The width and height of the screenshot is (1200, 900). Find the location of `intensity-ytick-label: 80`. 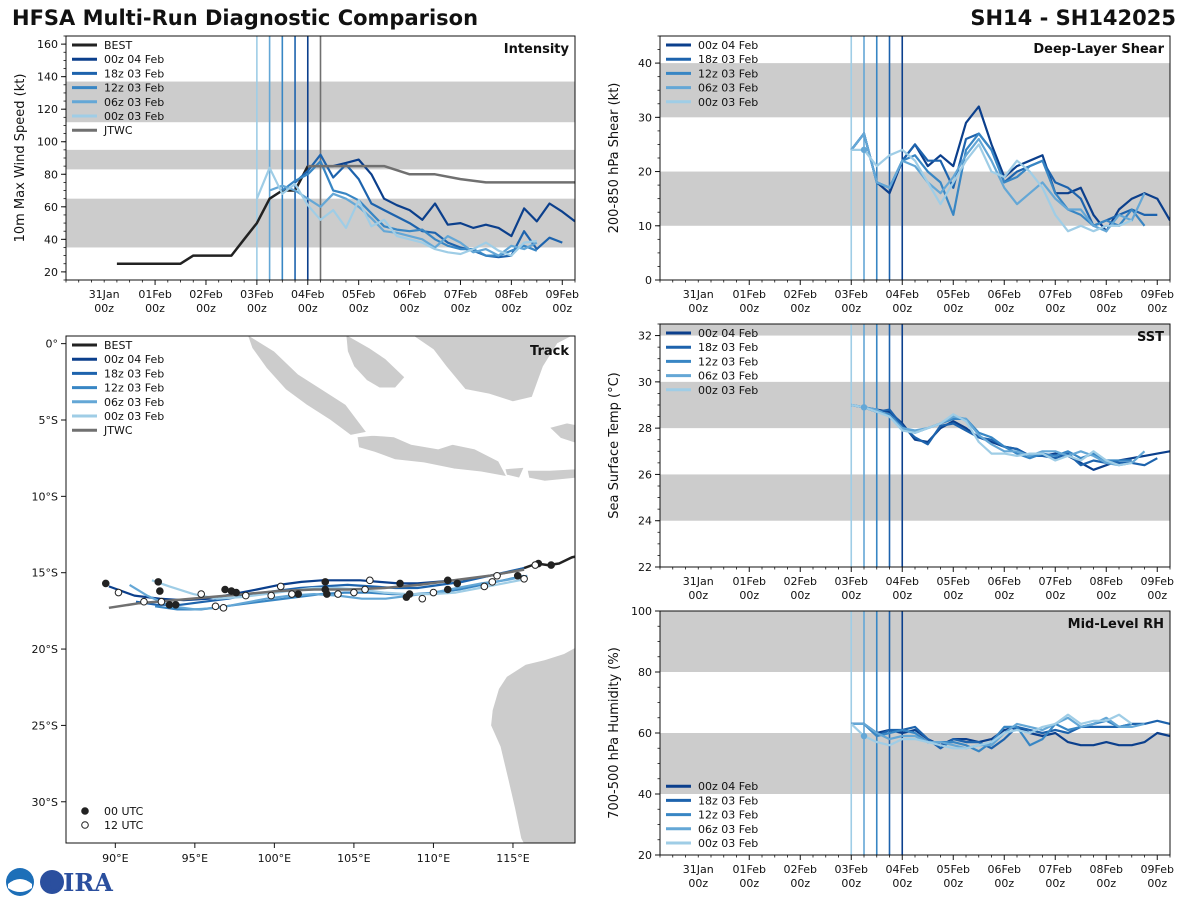

intensity-ytick-label: 80 is located at coordinates (51, 174).